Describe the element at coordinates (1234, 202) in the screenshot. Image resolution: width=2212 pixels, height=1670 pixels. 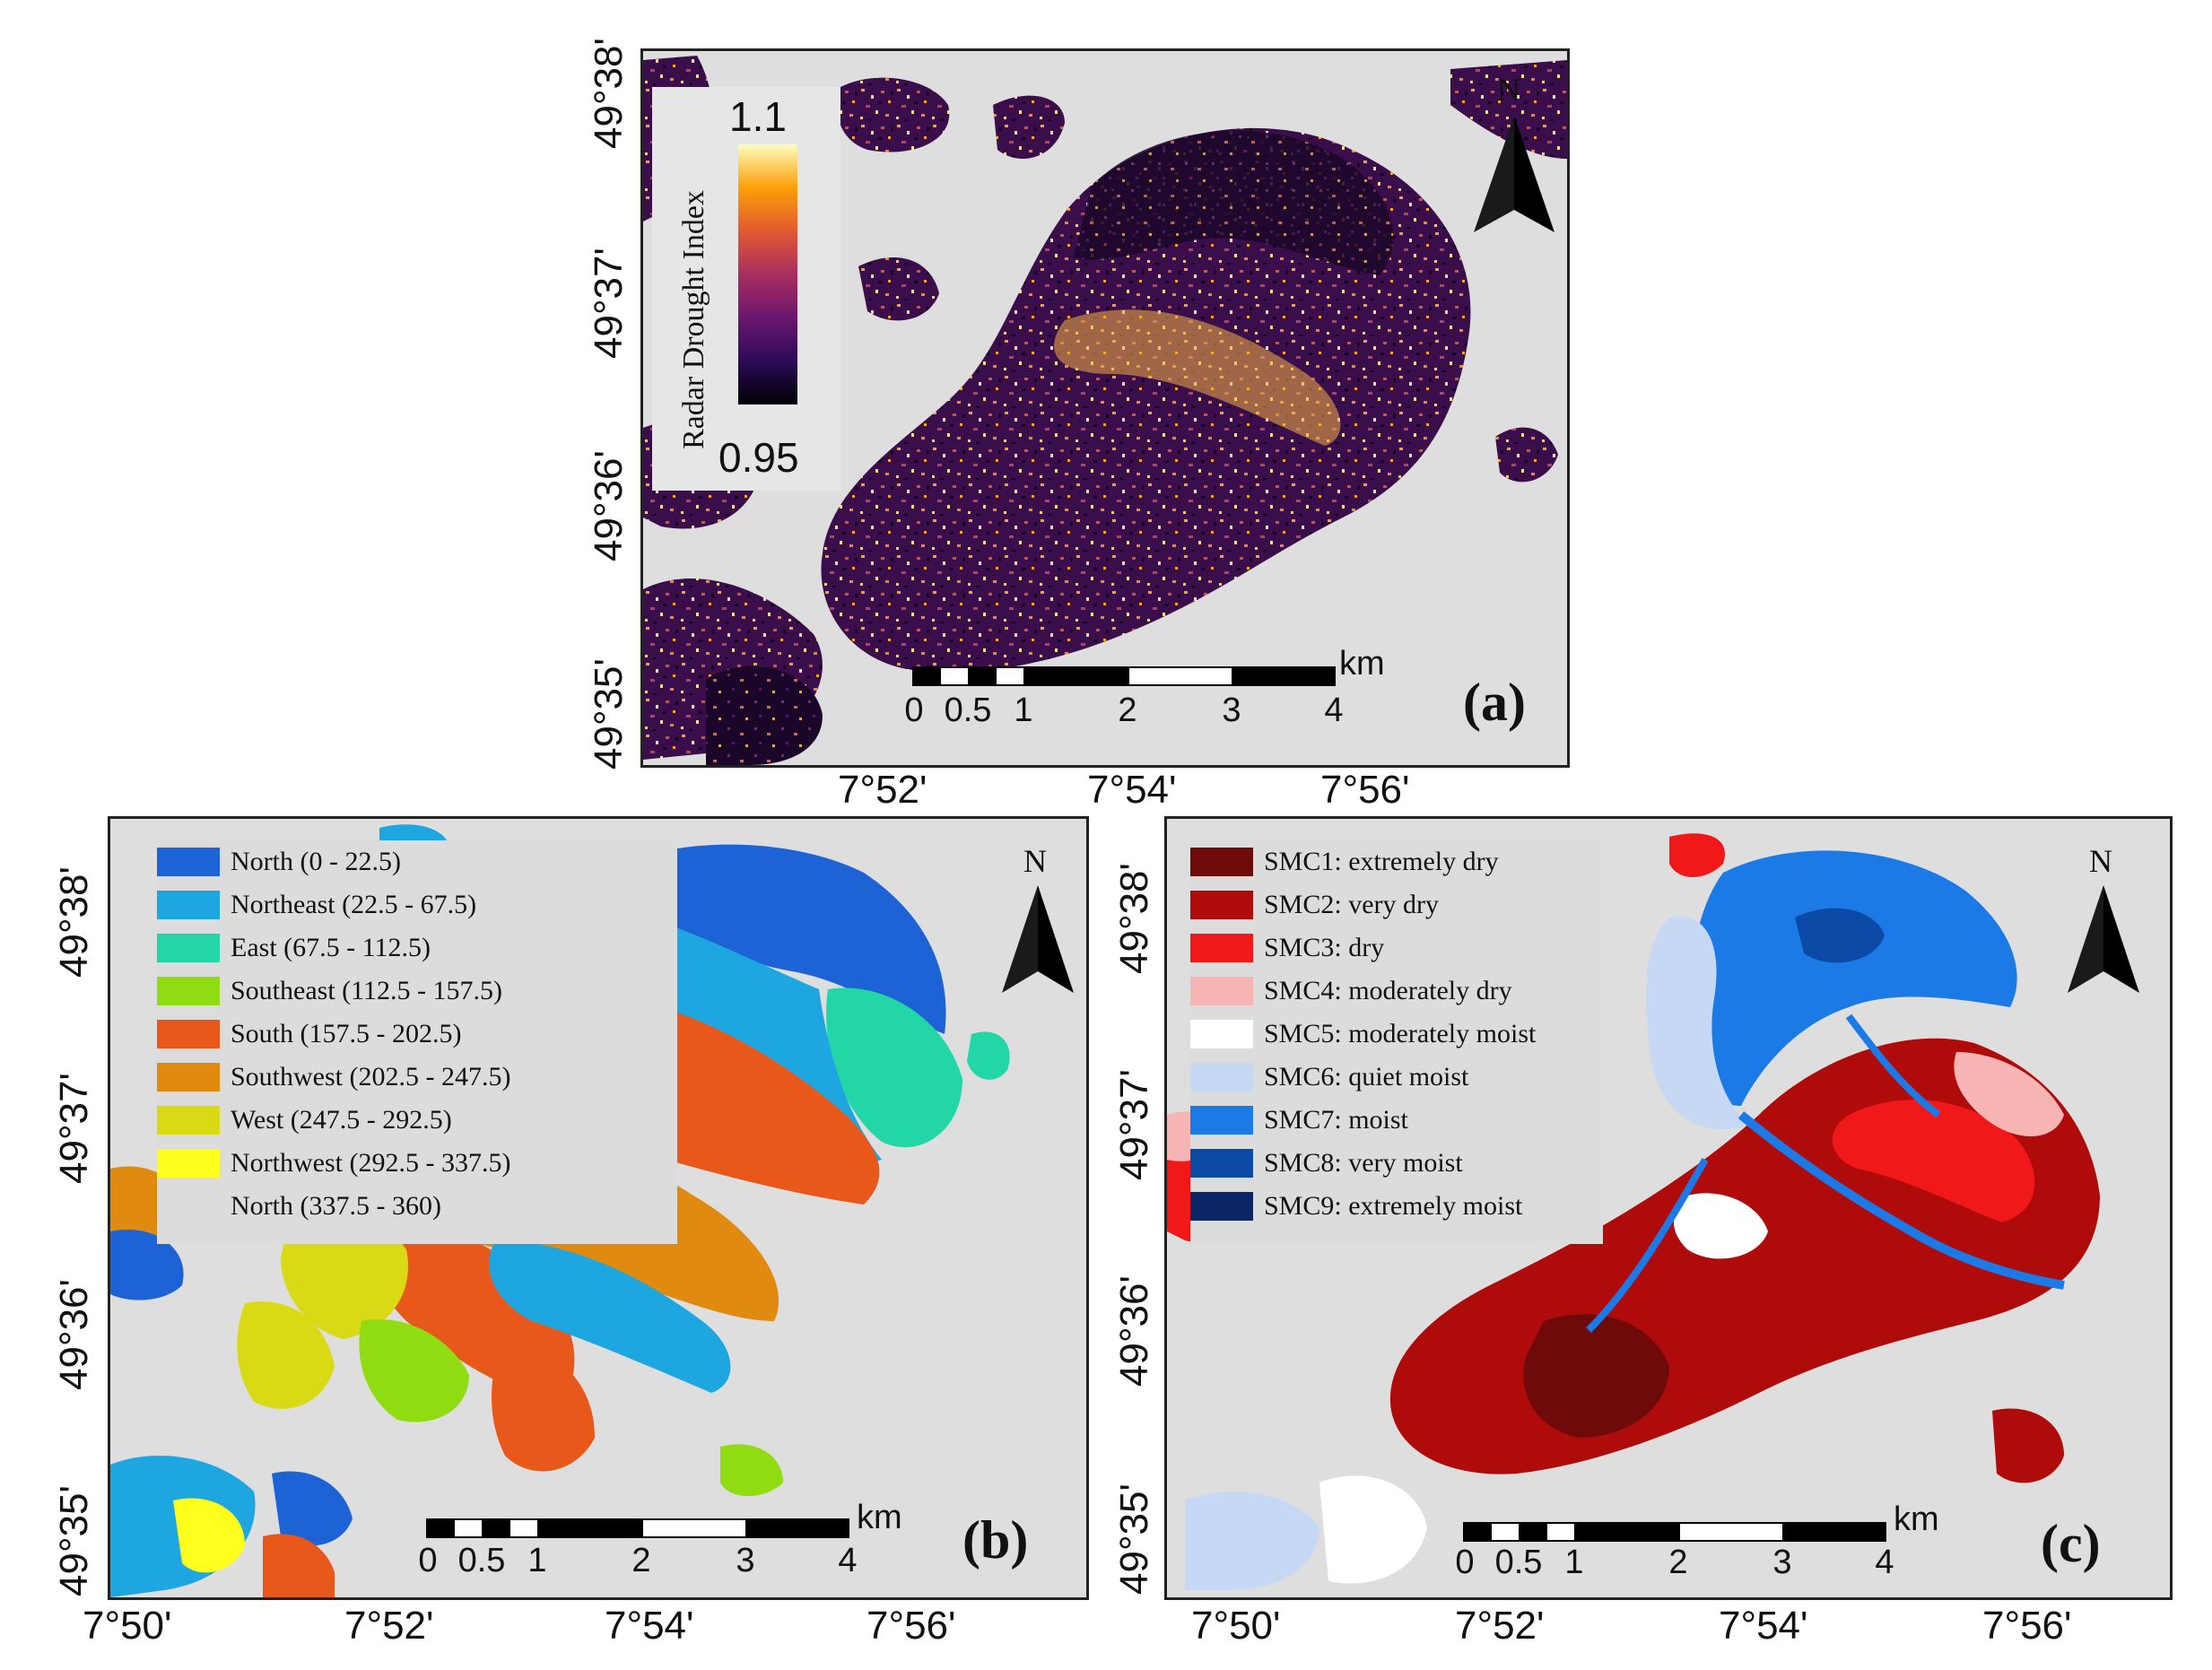
I see `rdi-north-region` at that location.